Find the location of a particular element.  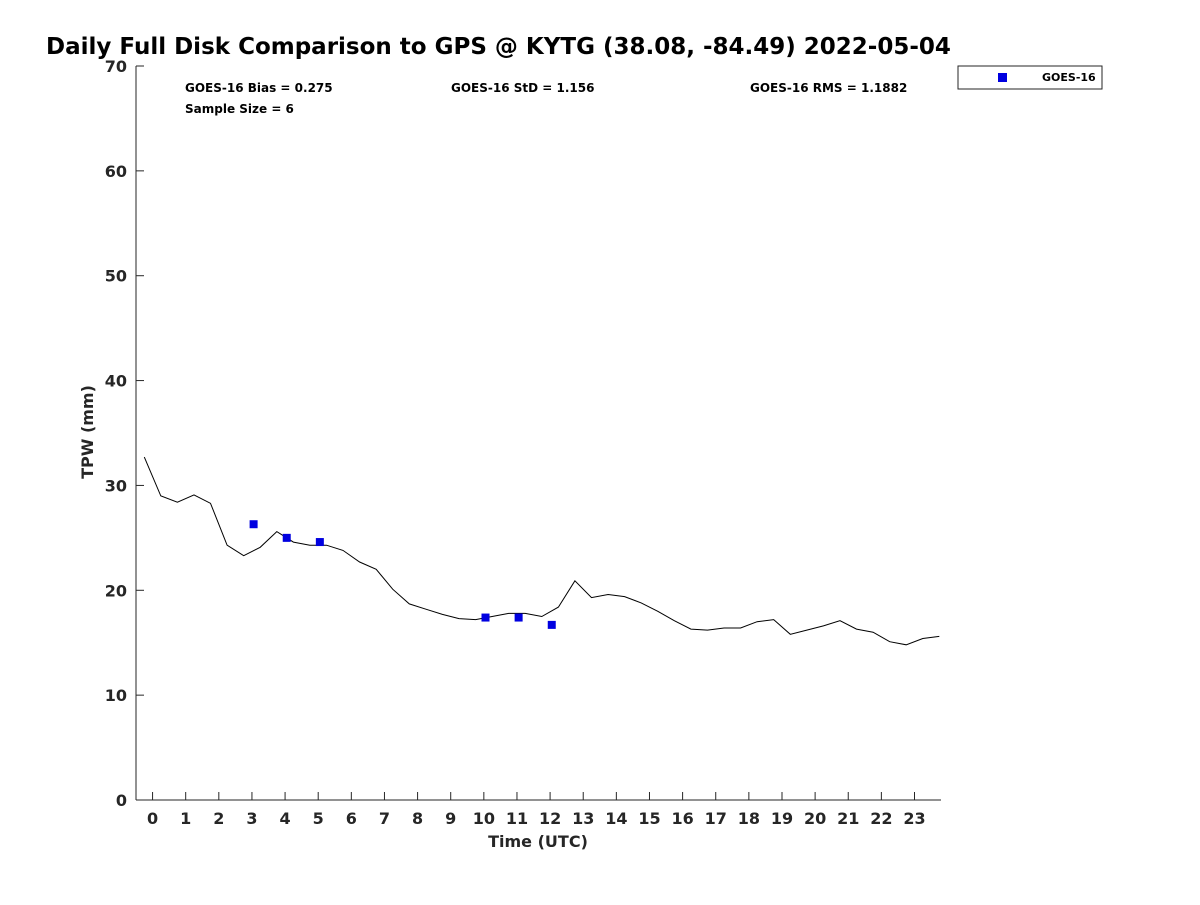

x-axis-ticks: 0 1 2 3 4 5 6 7 8 9 10 11 12 13 14 15 16 17 18 19 20 21 22 23 is located at coordinates (536, 810).